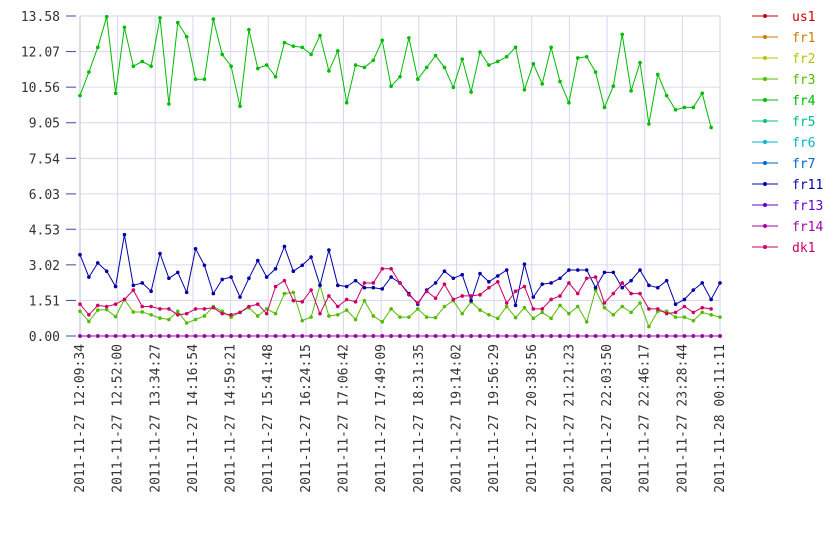 The image size is (840, 560). What do you see at coordinates (765, 163) in the screenshot?
I see `legend-marker-fr7` at bounding box center [765, 163].